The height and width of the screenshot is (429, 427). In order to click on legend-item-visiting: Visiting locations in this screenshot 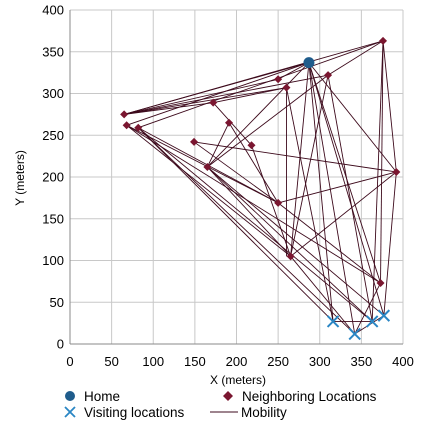, I will do `click(124, 412)`.